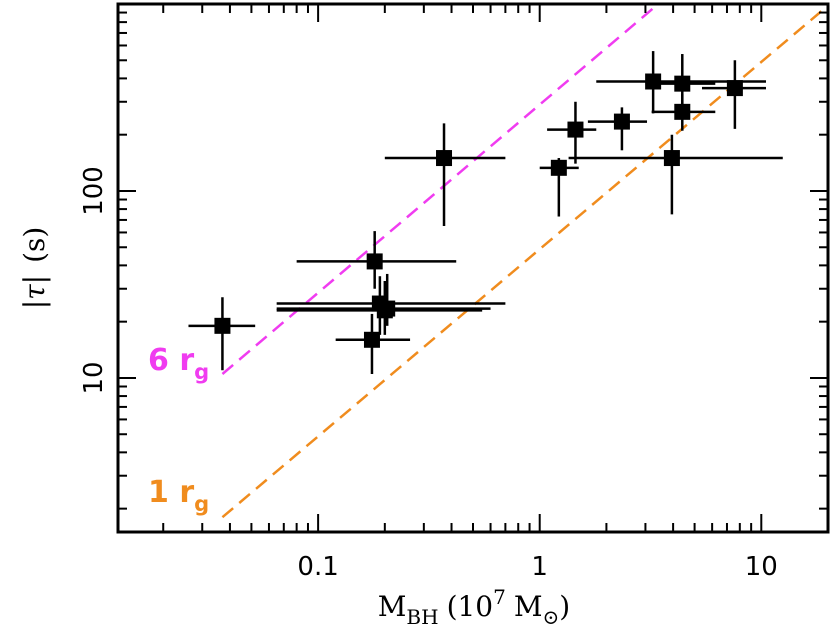 This screenshot has width=830, height=630. What do you see at coordinates (539, 567) in the screenshot?
I see `x-tick-label: 1` at bounding box center [539, 567].